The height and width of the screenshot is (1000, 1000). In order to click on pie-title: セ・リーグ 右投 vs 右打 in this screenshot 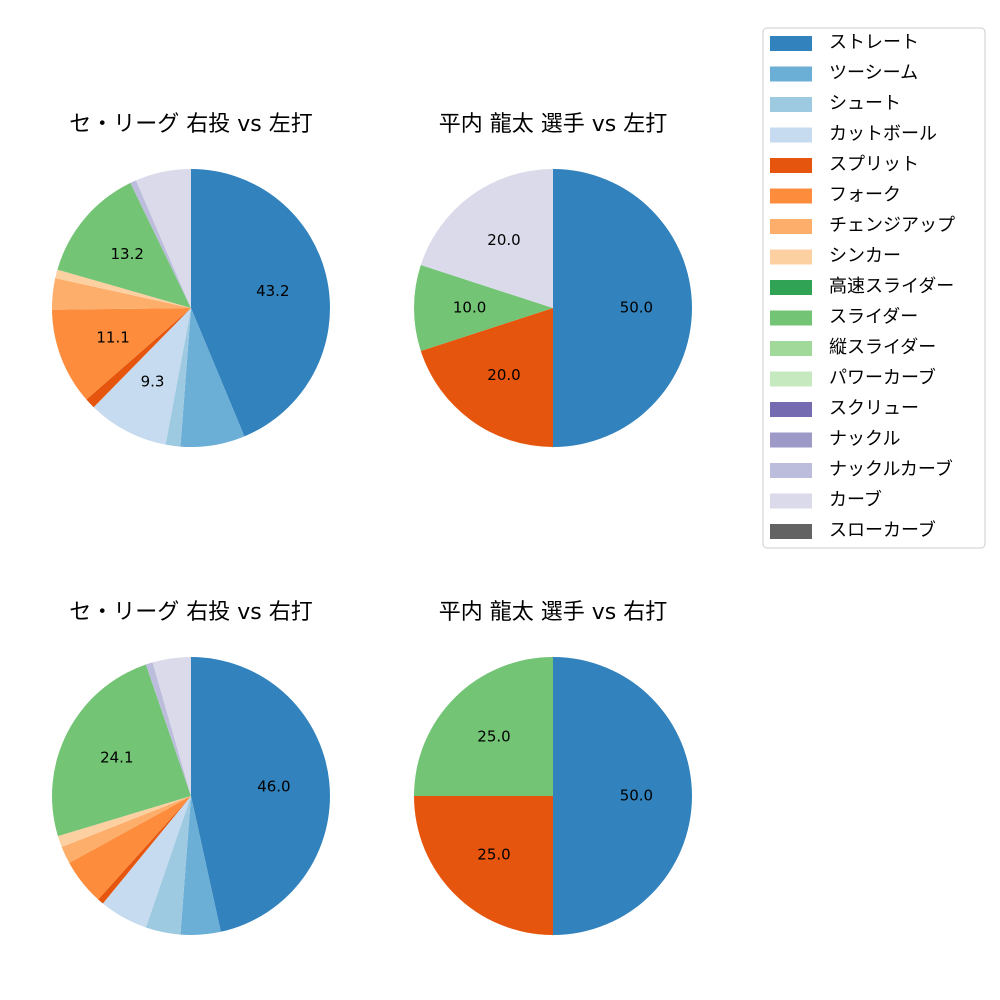, I will do `click(190, 612)`.